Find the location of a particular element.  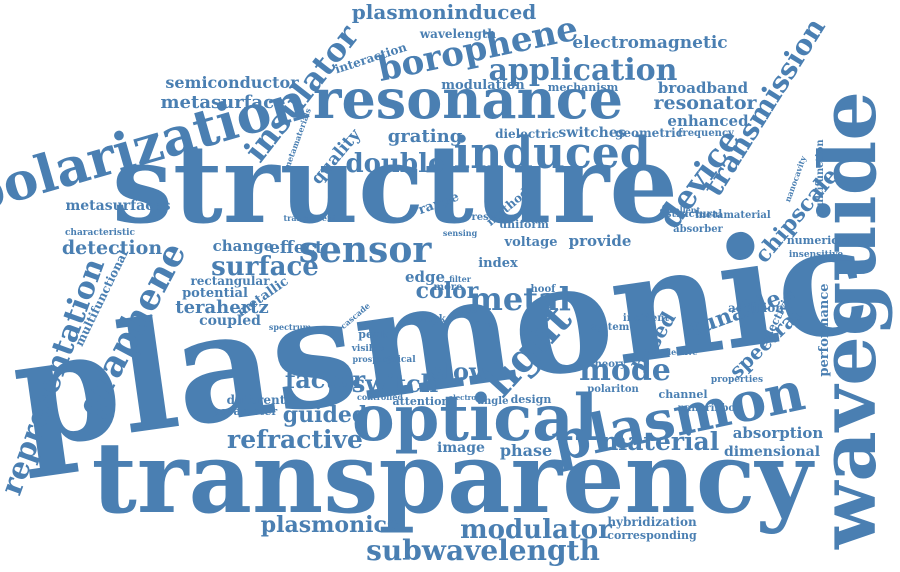

word: dimensional is located at coordinates (772, 452).